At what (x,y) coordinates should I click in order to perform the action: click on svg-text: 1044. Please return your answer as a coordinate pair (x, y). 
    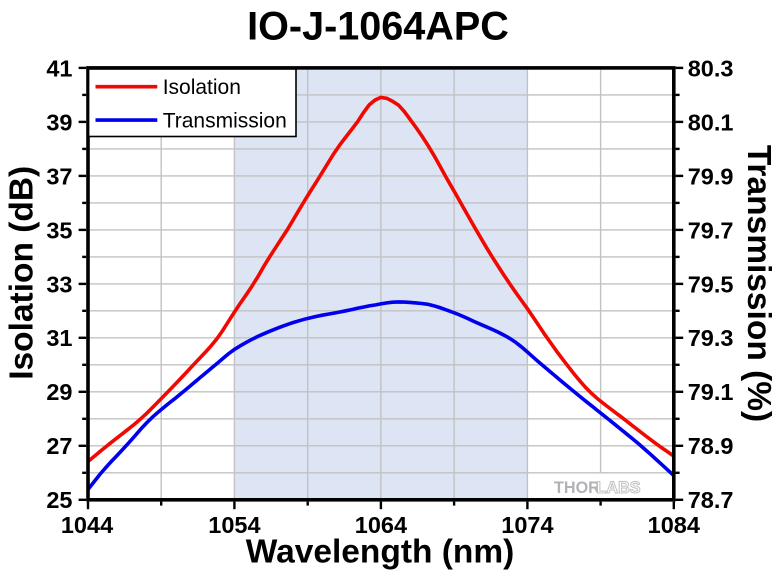
    Looking at the image, I should click on (87, 525).